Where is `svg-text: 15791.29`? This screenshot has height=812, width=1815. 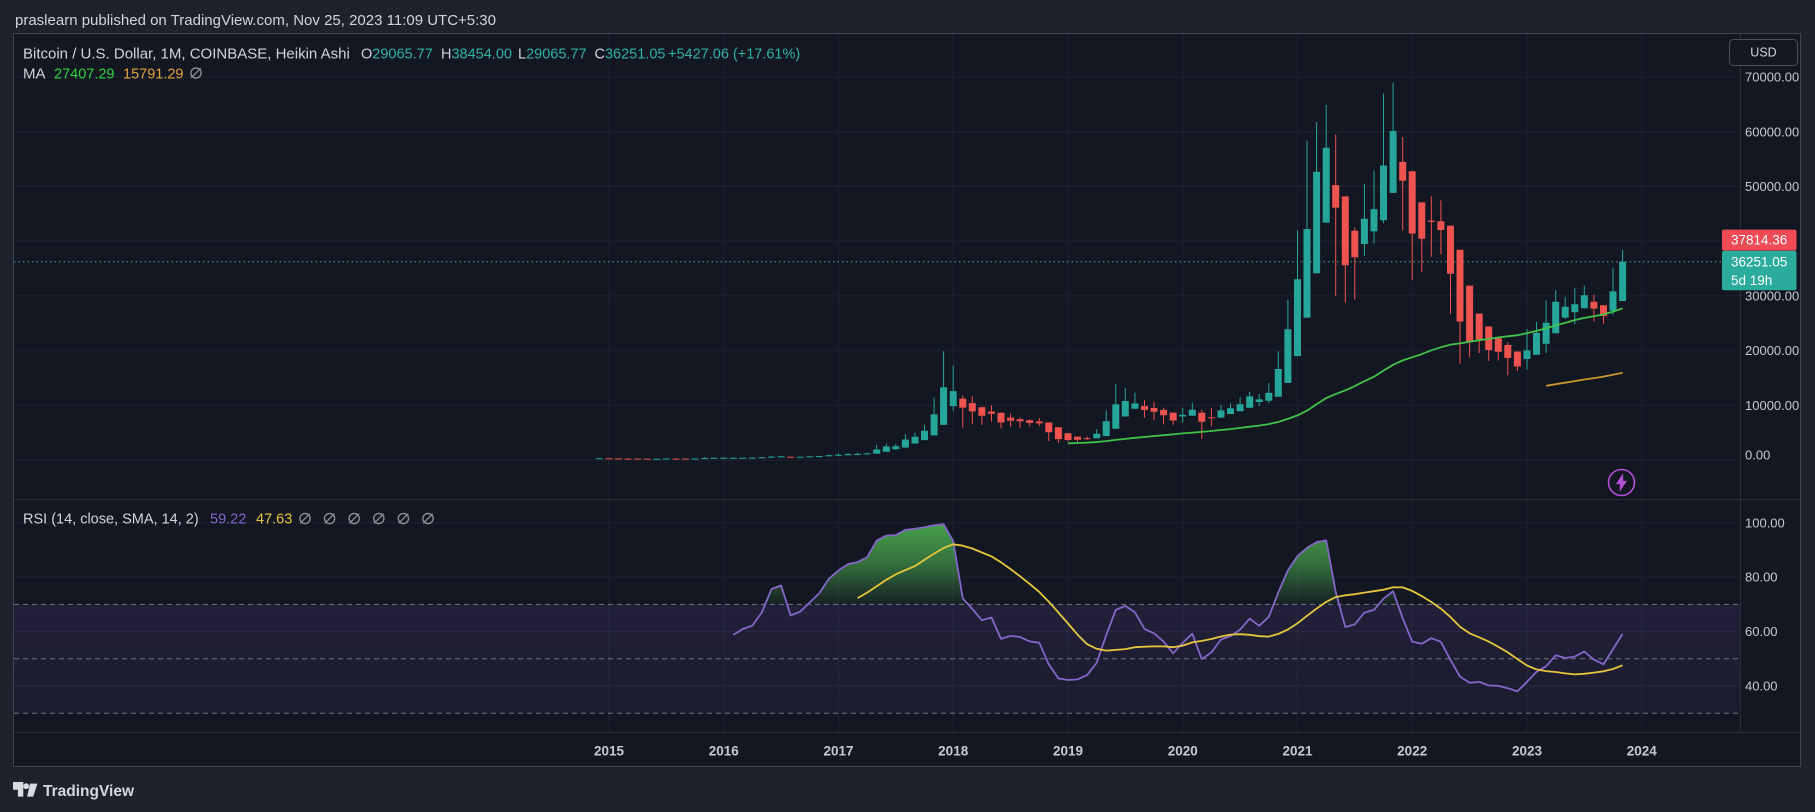
svg-text: 15791.29 is located at coordinates (153, 75).